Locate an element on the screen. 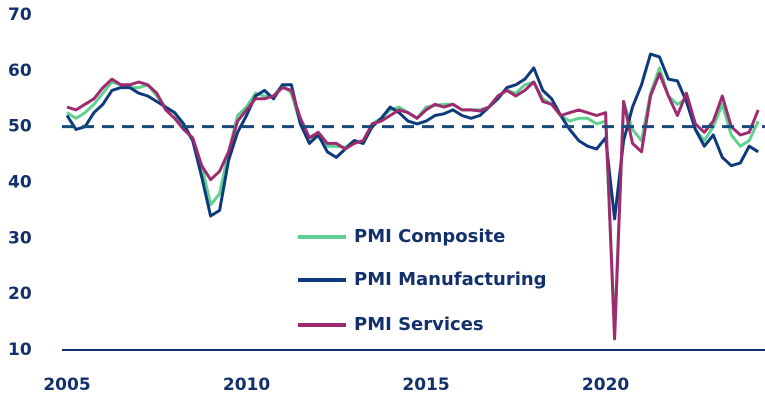 Image resolution: width=765 pixels, height=401 pixels. legend-label: PMI Manufacturing is located at coordinates (450, 279).